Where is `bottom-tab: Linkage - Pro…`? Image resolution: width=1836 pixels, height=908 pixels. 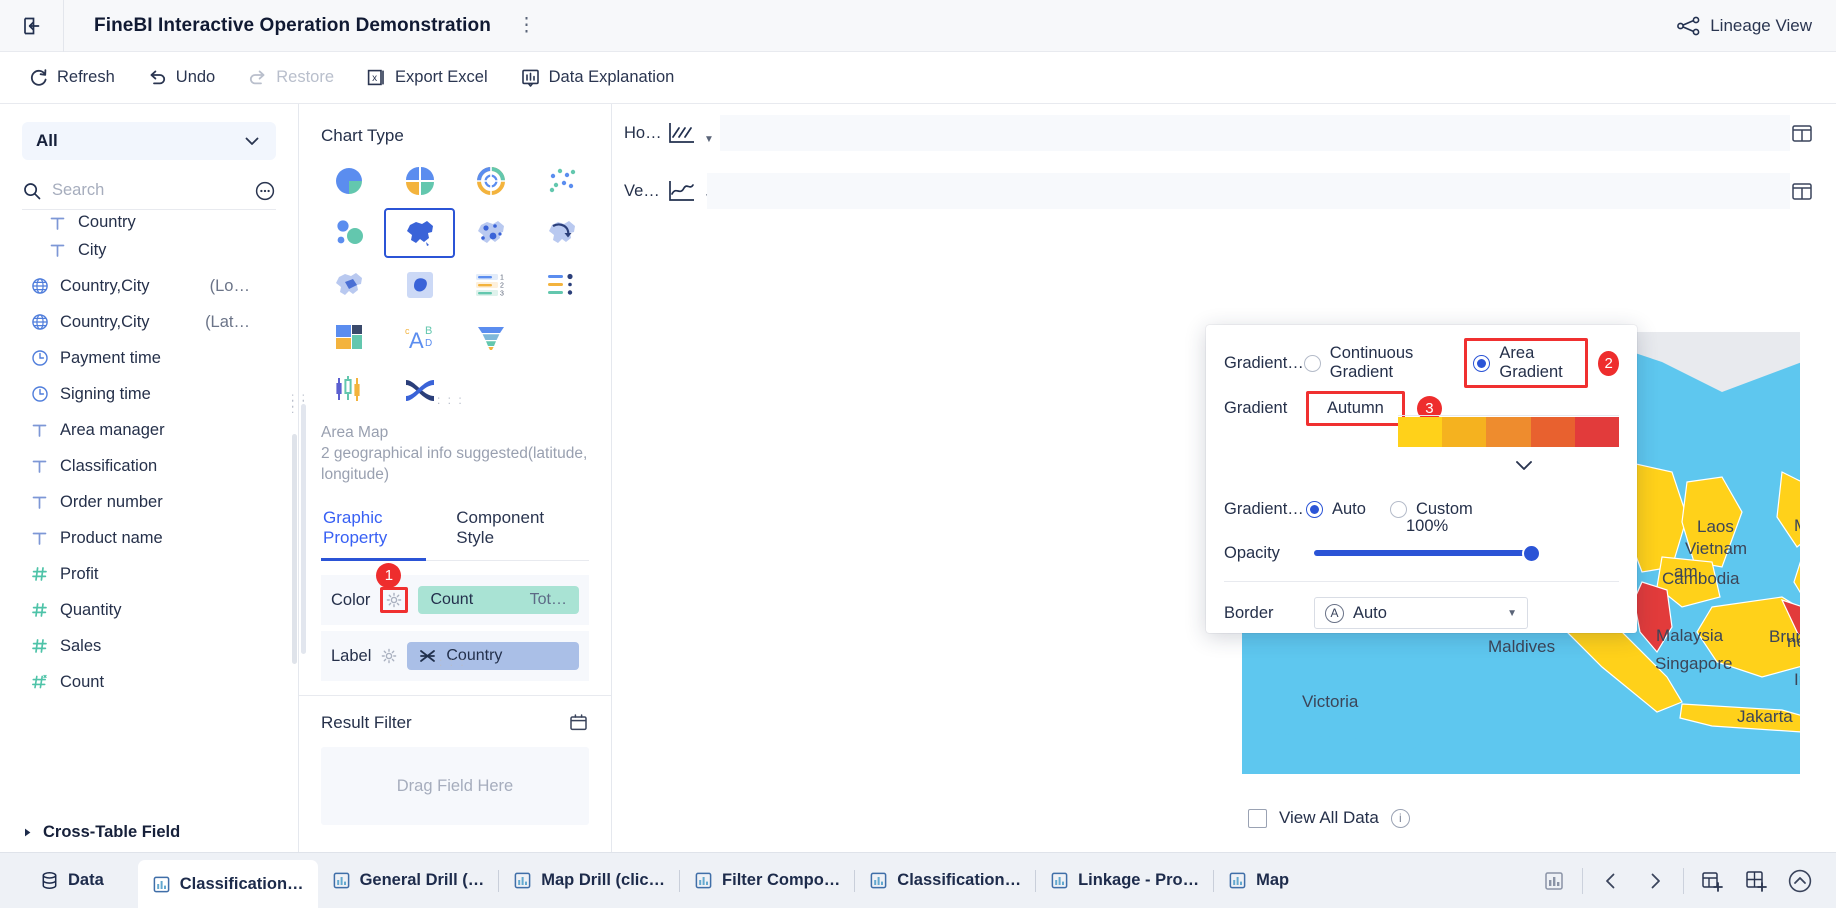
bottom-tab: Linkage - Pro… is located at coordinates (1124, 880).